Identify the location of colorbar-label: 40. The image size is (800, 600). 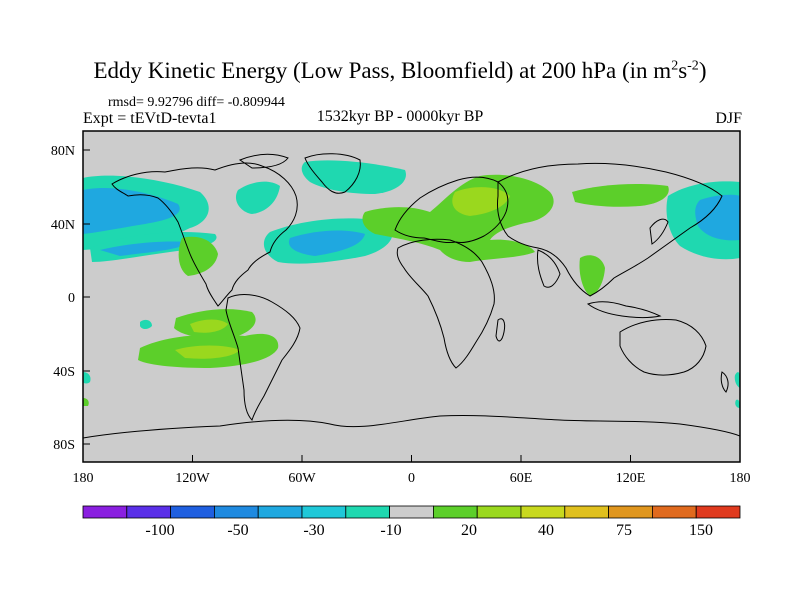
(546, 530).